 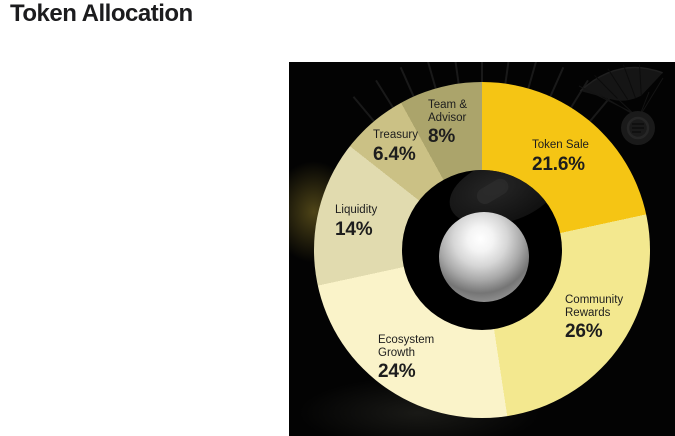 I want to click on slice-value: 6.4%, so click(x=394, y=154).